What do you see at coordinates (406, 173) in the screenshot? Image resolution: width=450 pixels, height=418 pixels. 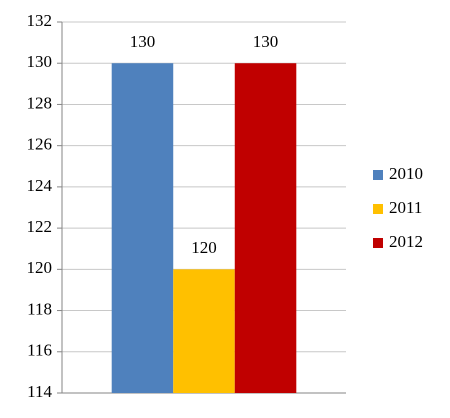 I see `legend-label: 2010` at bounding box center [406, 173].